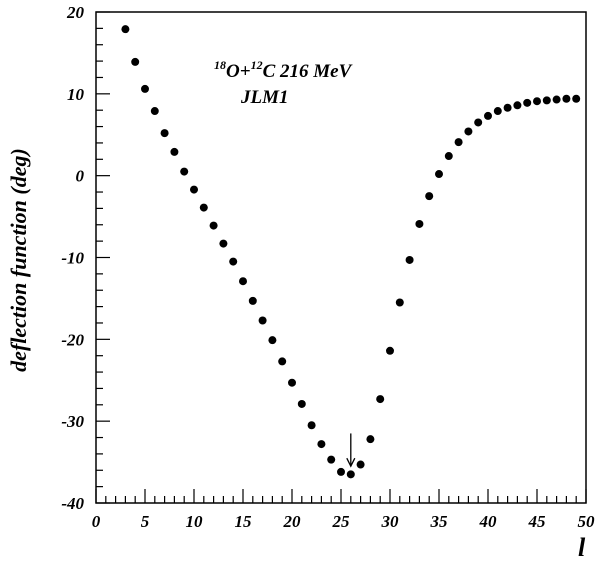  Describe the element at coordinates (220, 65) in the screenshot. I see `mass-number-1: 18` at that location.